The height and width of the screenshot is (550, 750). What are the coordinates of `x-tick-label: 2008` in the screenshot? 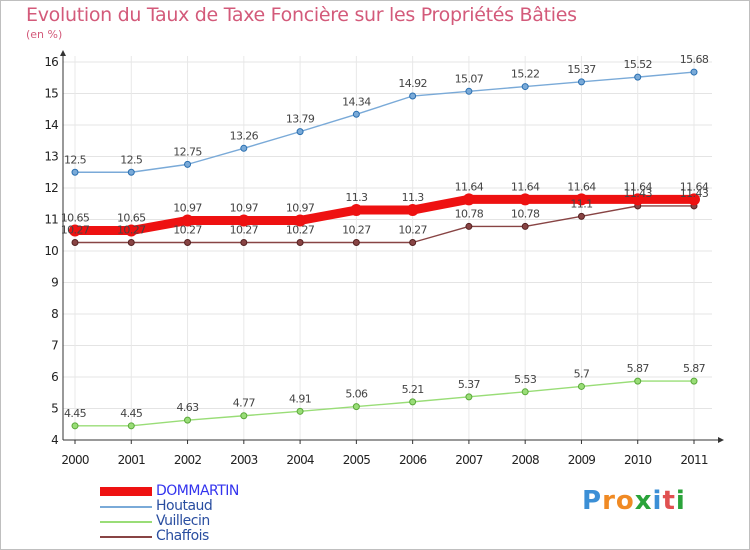 It's located at (526, 460).